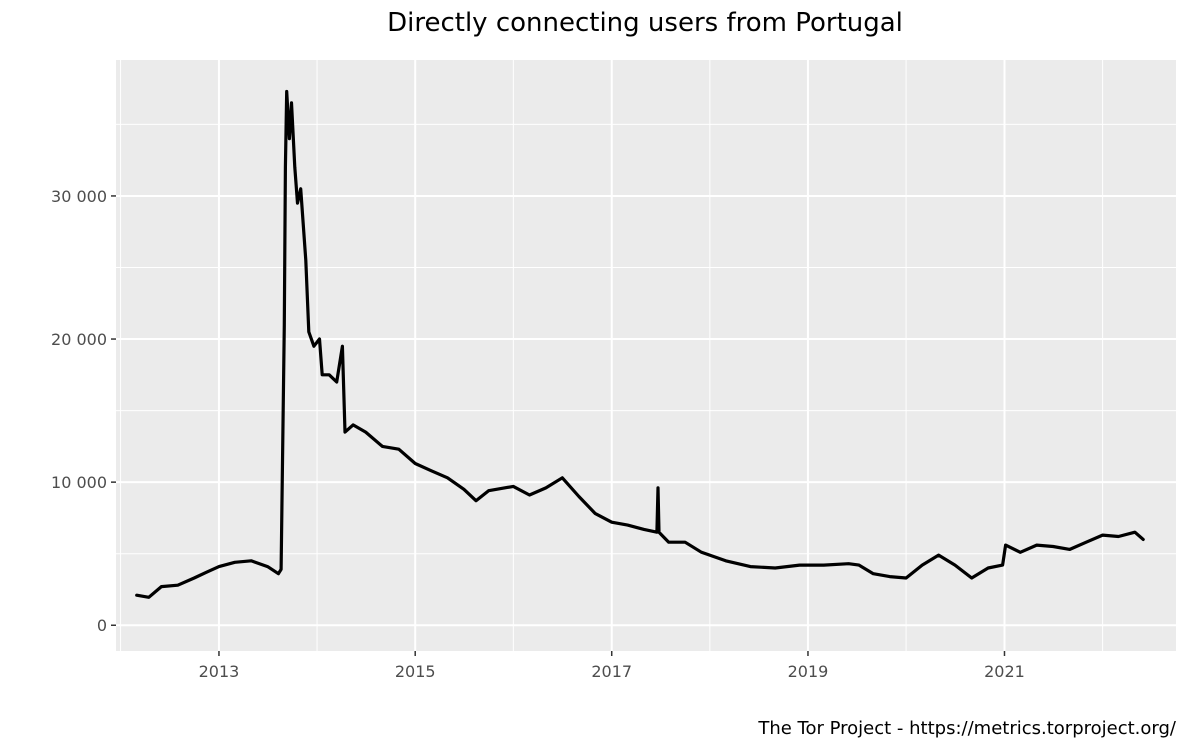 Image resolution: width=1200 pixels, height=750 pixels. What do you see at coordinates (79, 196) in the screenshot?
I see `y-tick-label: 30 000` at bounding box center [79, 196].